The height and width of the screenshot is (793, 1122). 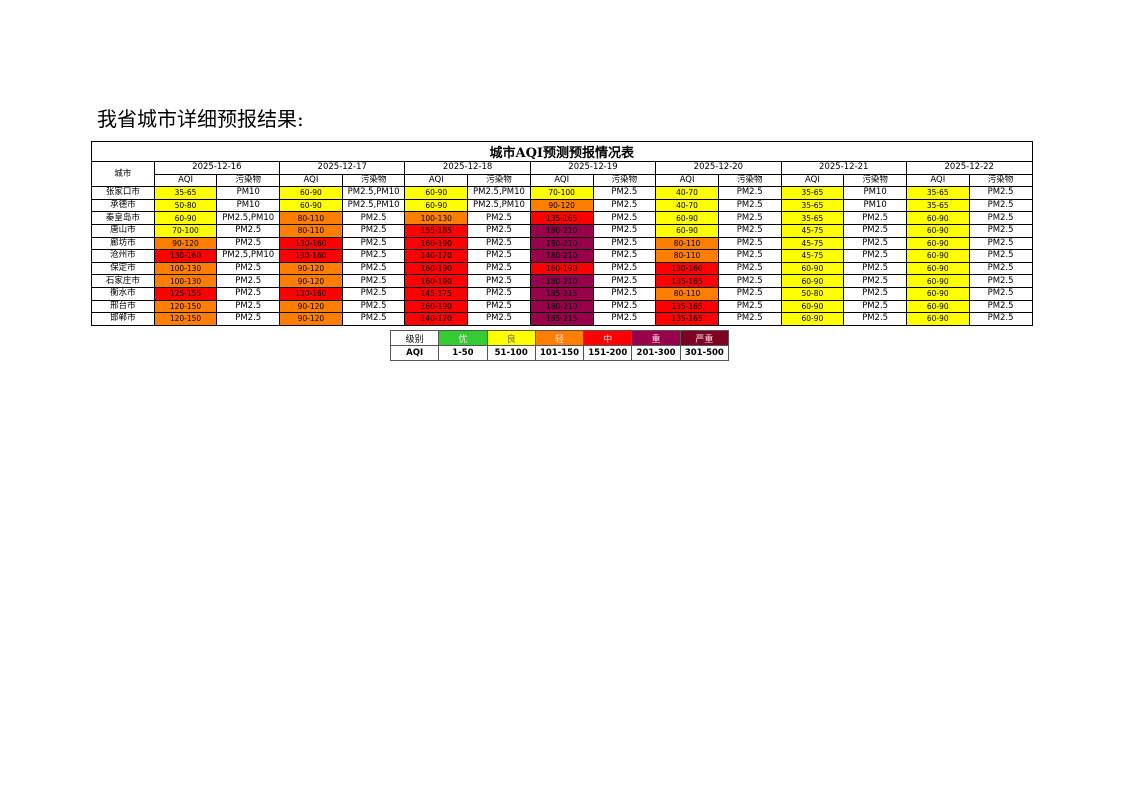 I want to click on legend-header: 级别, so click(x=414, y=338).